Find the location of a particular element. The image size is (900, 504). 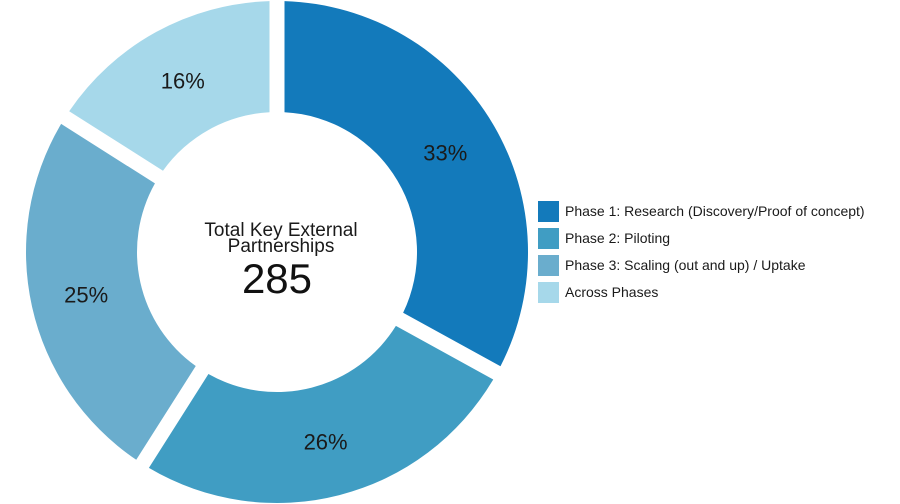

slice-label-3: 25% is located at coordinates (86, 295).